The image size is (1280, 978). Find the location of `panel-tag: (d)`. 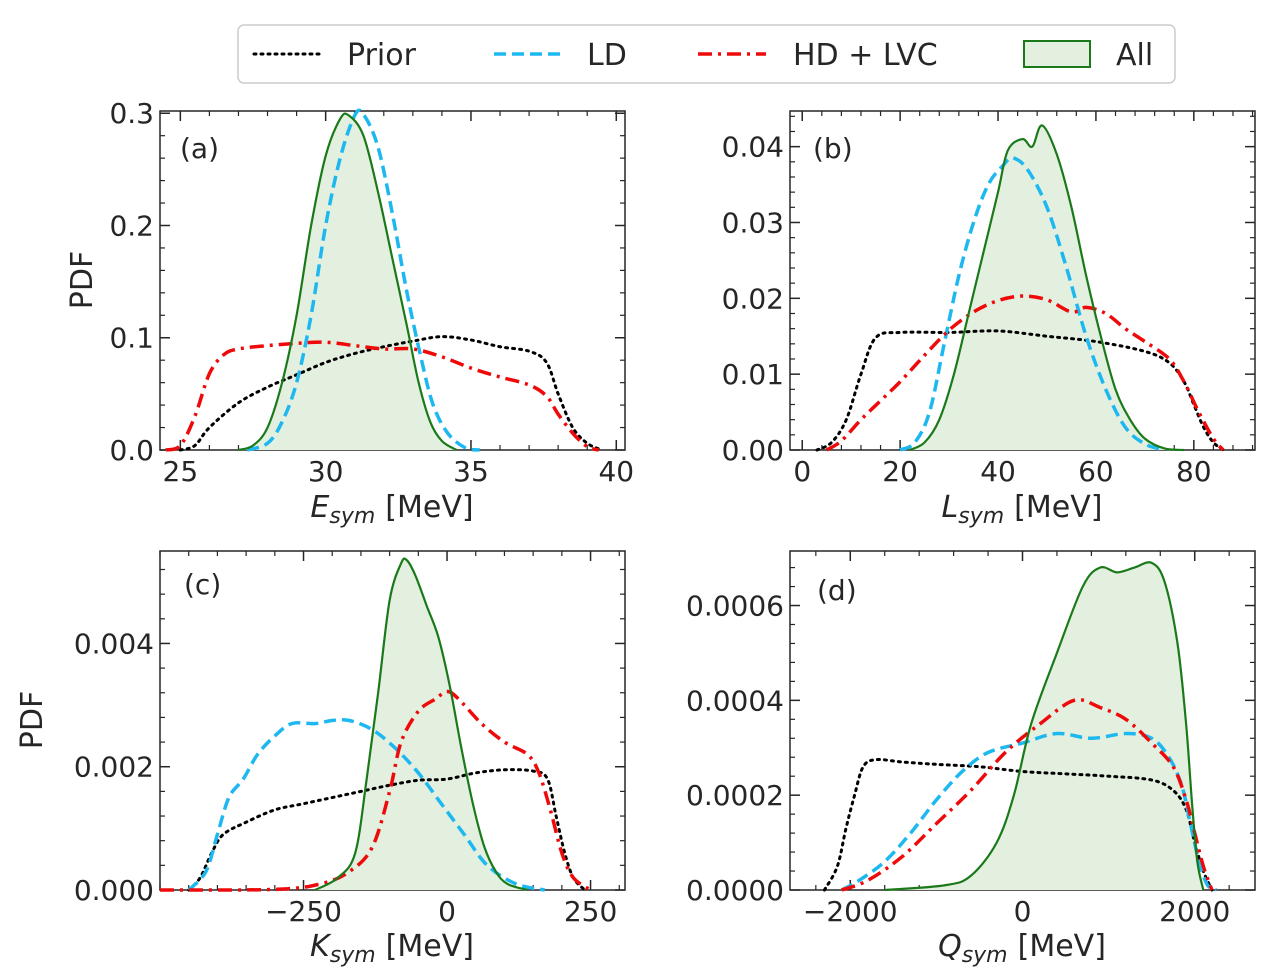

panel-tag: (d) is located at coordinates (837, 590).